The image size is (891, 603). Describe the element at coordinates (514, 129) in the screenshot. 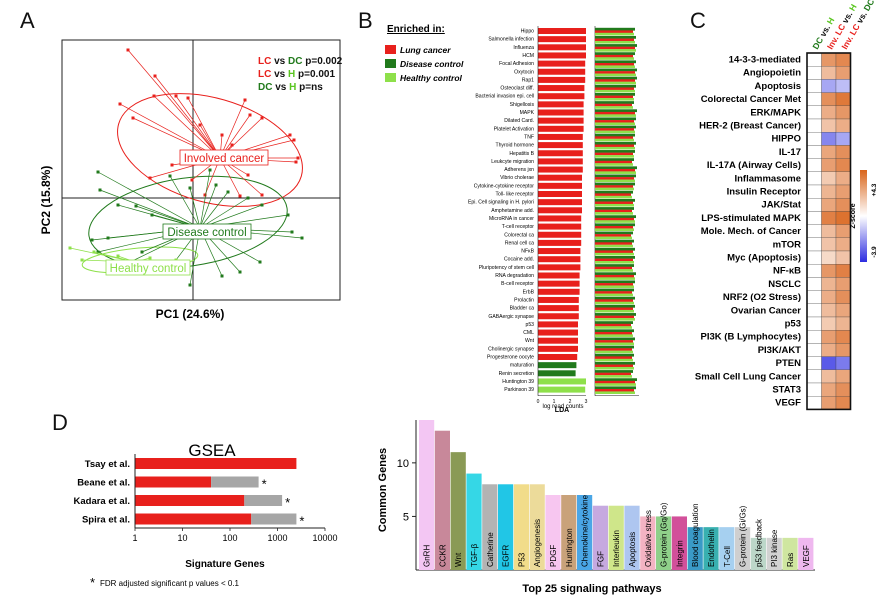

I see `pathway-label: Platelet Activation` at that location.